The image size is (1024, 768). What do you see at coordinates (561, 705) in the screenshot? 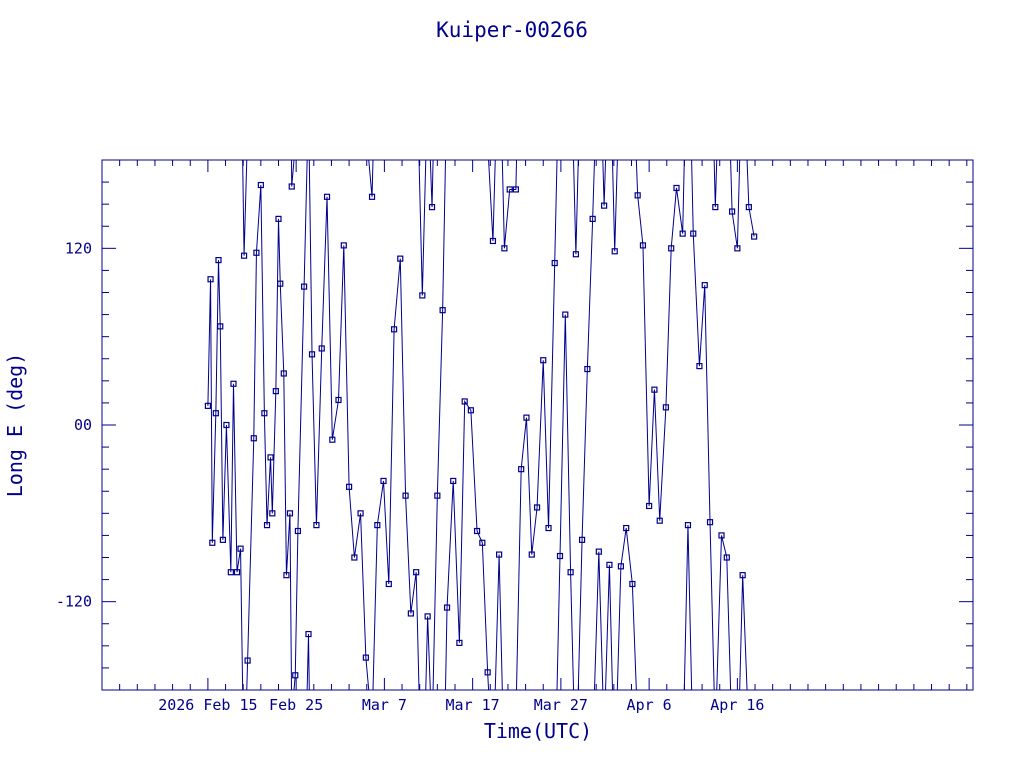
I see `x-tick-label: Mar 27` at bounding box center [561, 705].